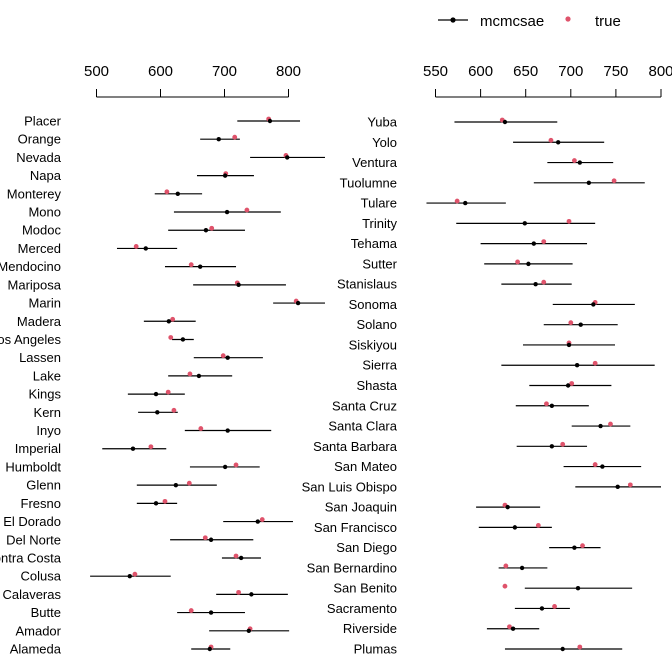  Describe the element at coordinates (441, 628) in the screenshot. I see `row-riverside: Riverside` at that location.